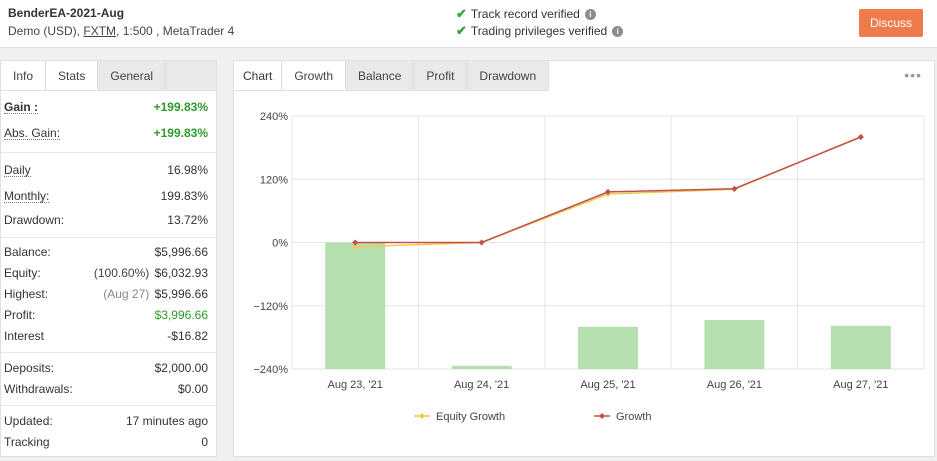  Describe the element at coordinates (891, 23) in the screenshot. I see `discuss-button: Discuss` at that location.